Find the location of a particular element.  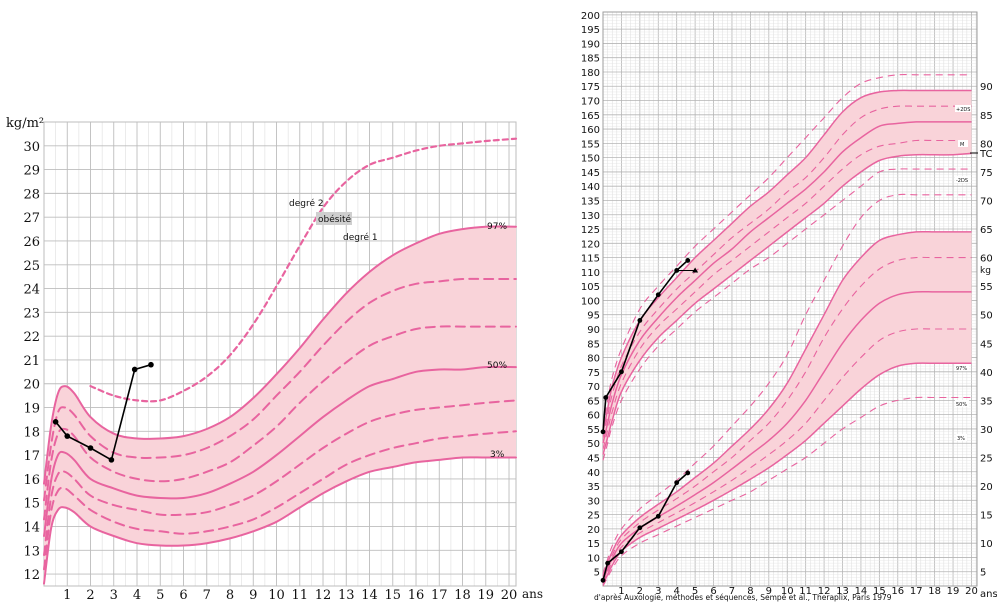

weight-tick: 25 is located at coordinates (986, 458).